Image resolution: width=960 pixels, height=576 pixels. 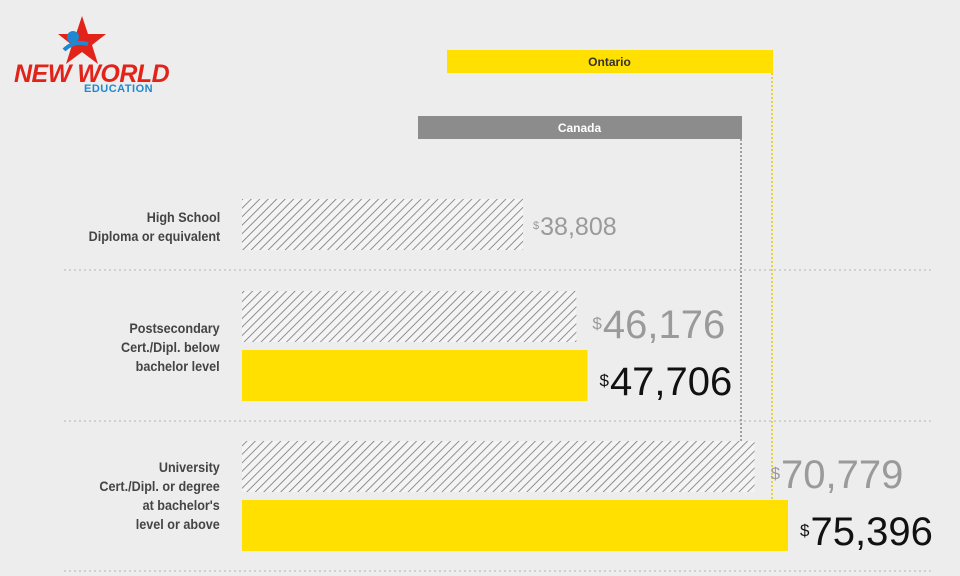 What do you see at coordinates (837, 475) in the screenshot?
I see `canada-value-label: $70,779` at bounding box center [837, 475].